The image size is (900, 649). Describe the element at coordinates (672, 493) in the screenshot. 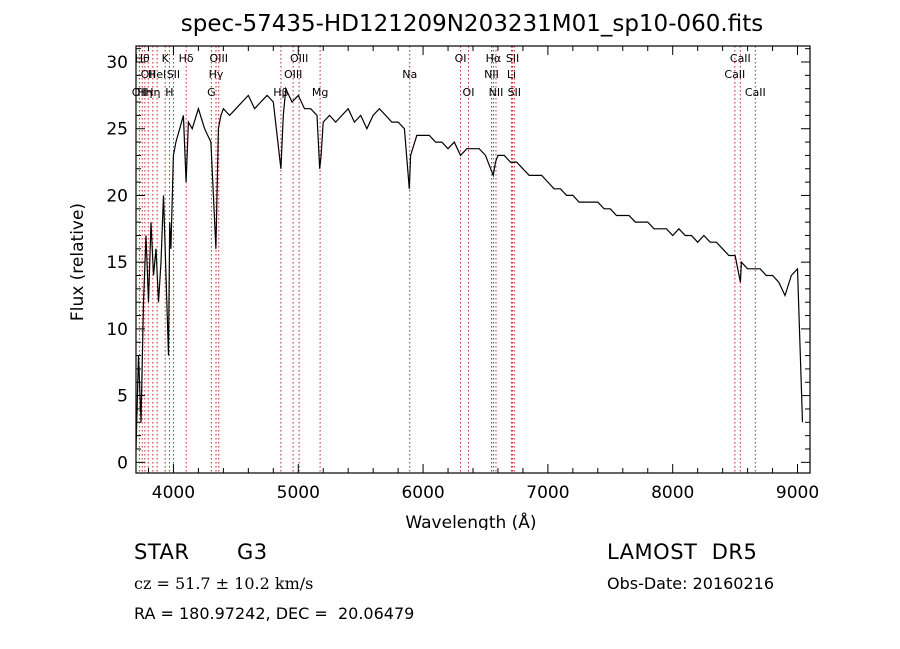

I see `x-tick-label: 8000` at that location.